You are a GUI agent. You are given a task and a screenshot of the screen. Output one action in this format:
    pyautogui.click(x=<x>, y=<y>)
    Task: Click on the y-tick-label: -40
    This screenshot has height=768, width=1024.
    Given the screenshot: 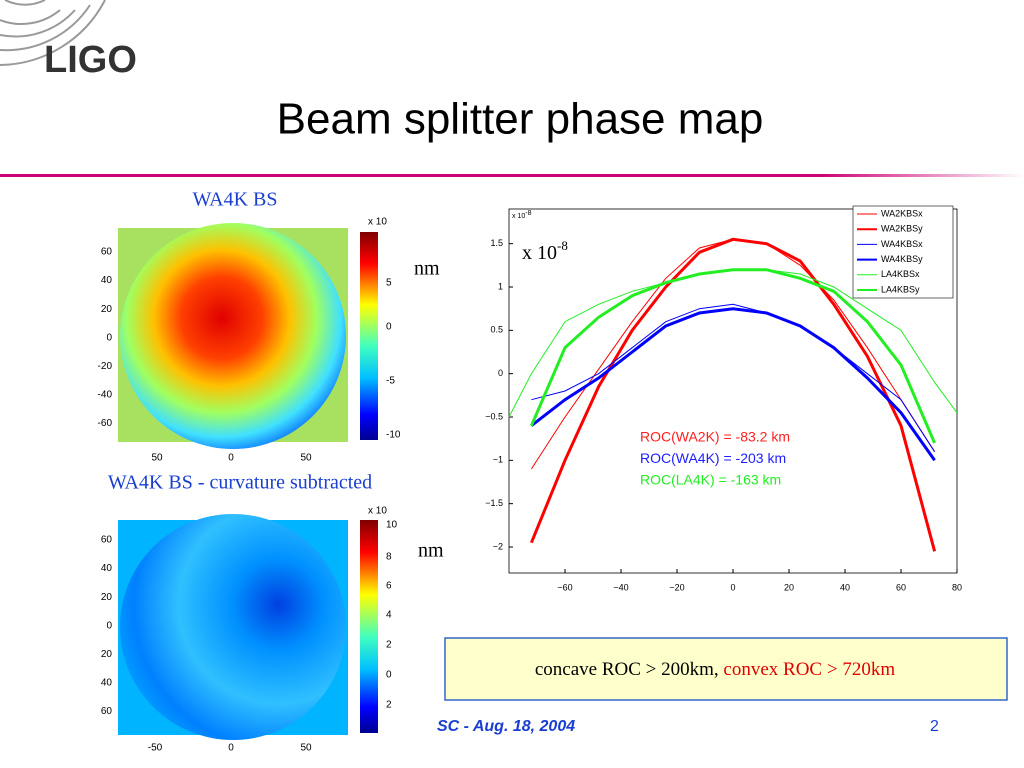 What is the action you would take?
    pyautogui.click(x=105, y=395)
    